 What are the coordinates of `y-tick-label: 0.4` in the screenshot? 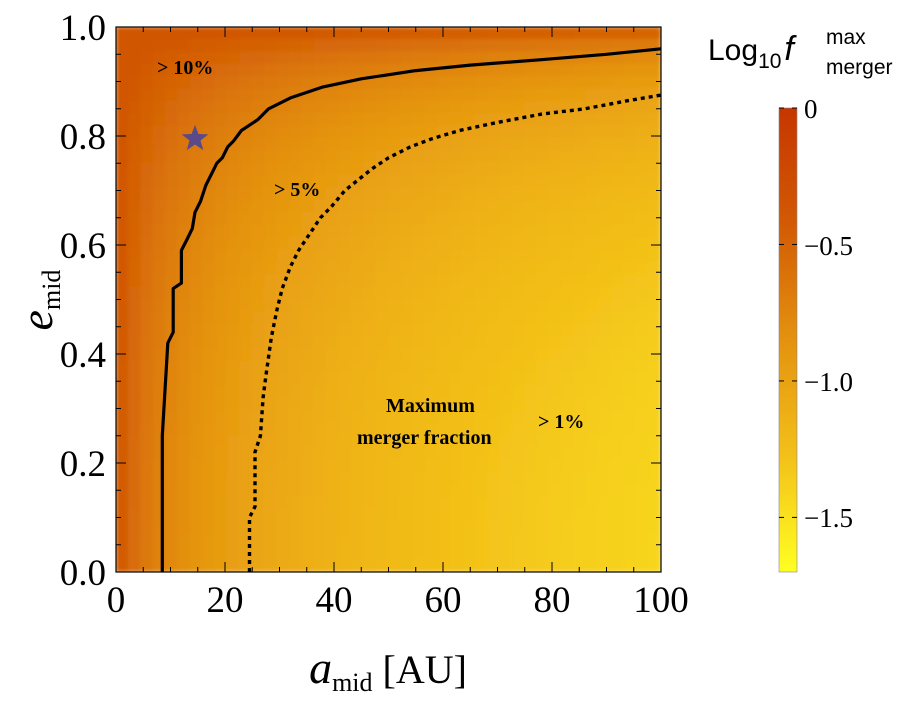 It's located at (83, 355).